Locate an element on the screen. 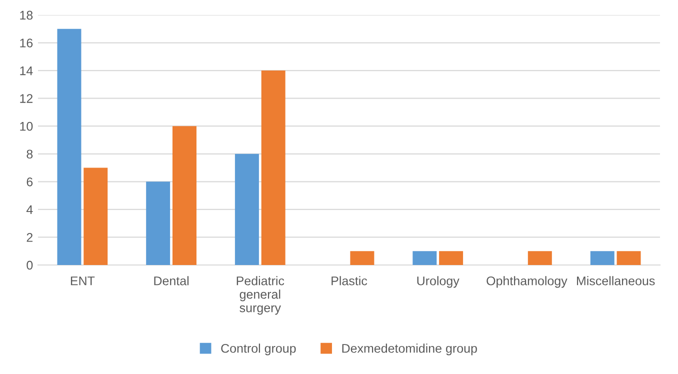 Image resolution: width=678 pixels, height=374 pixels. x-tick-label: Dental is located at coordinates (171, 281).